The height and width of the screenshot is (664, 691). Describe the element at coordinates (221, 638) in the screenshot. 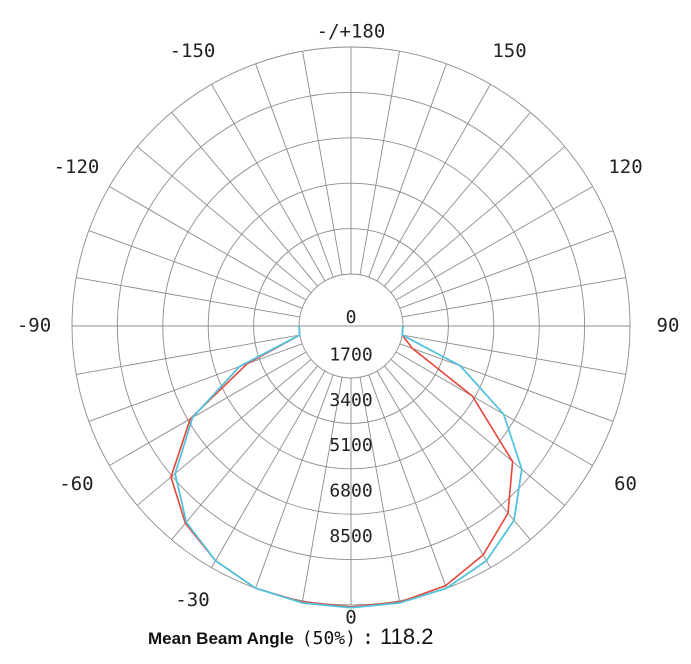

I see `mean-beam-angle-label: Mean Beam Angle` at that location.